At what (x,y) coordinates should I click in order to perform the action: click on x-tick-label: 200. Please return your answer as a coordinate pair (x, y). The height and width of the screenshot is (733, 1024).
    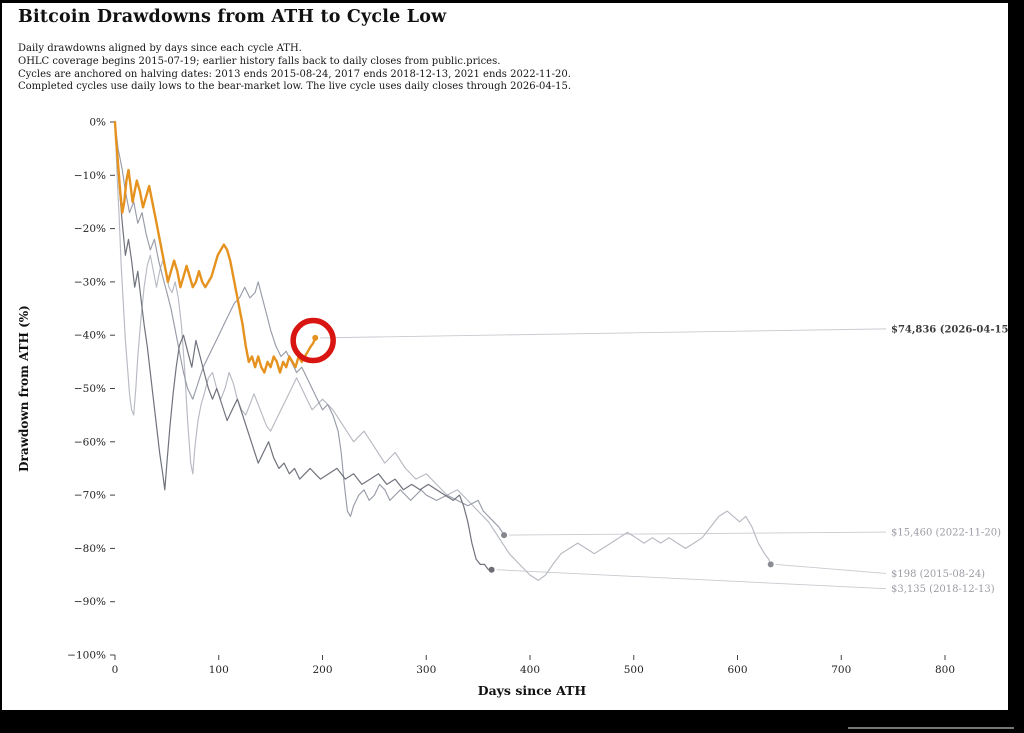
    Looking at the image, I should click on (322, 670).